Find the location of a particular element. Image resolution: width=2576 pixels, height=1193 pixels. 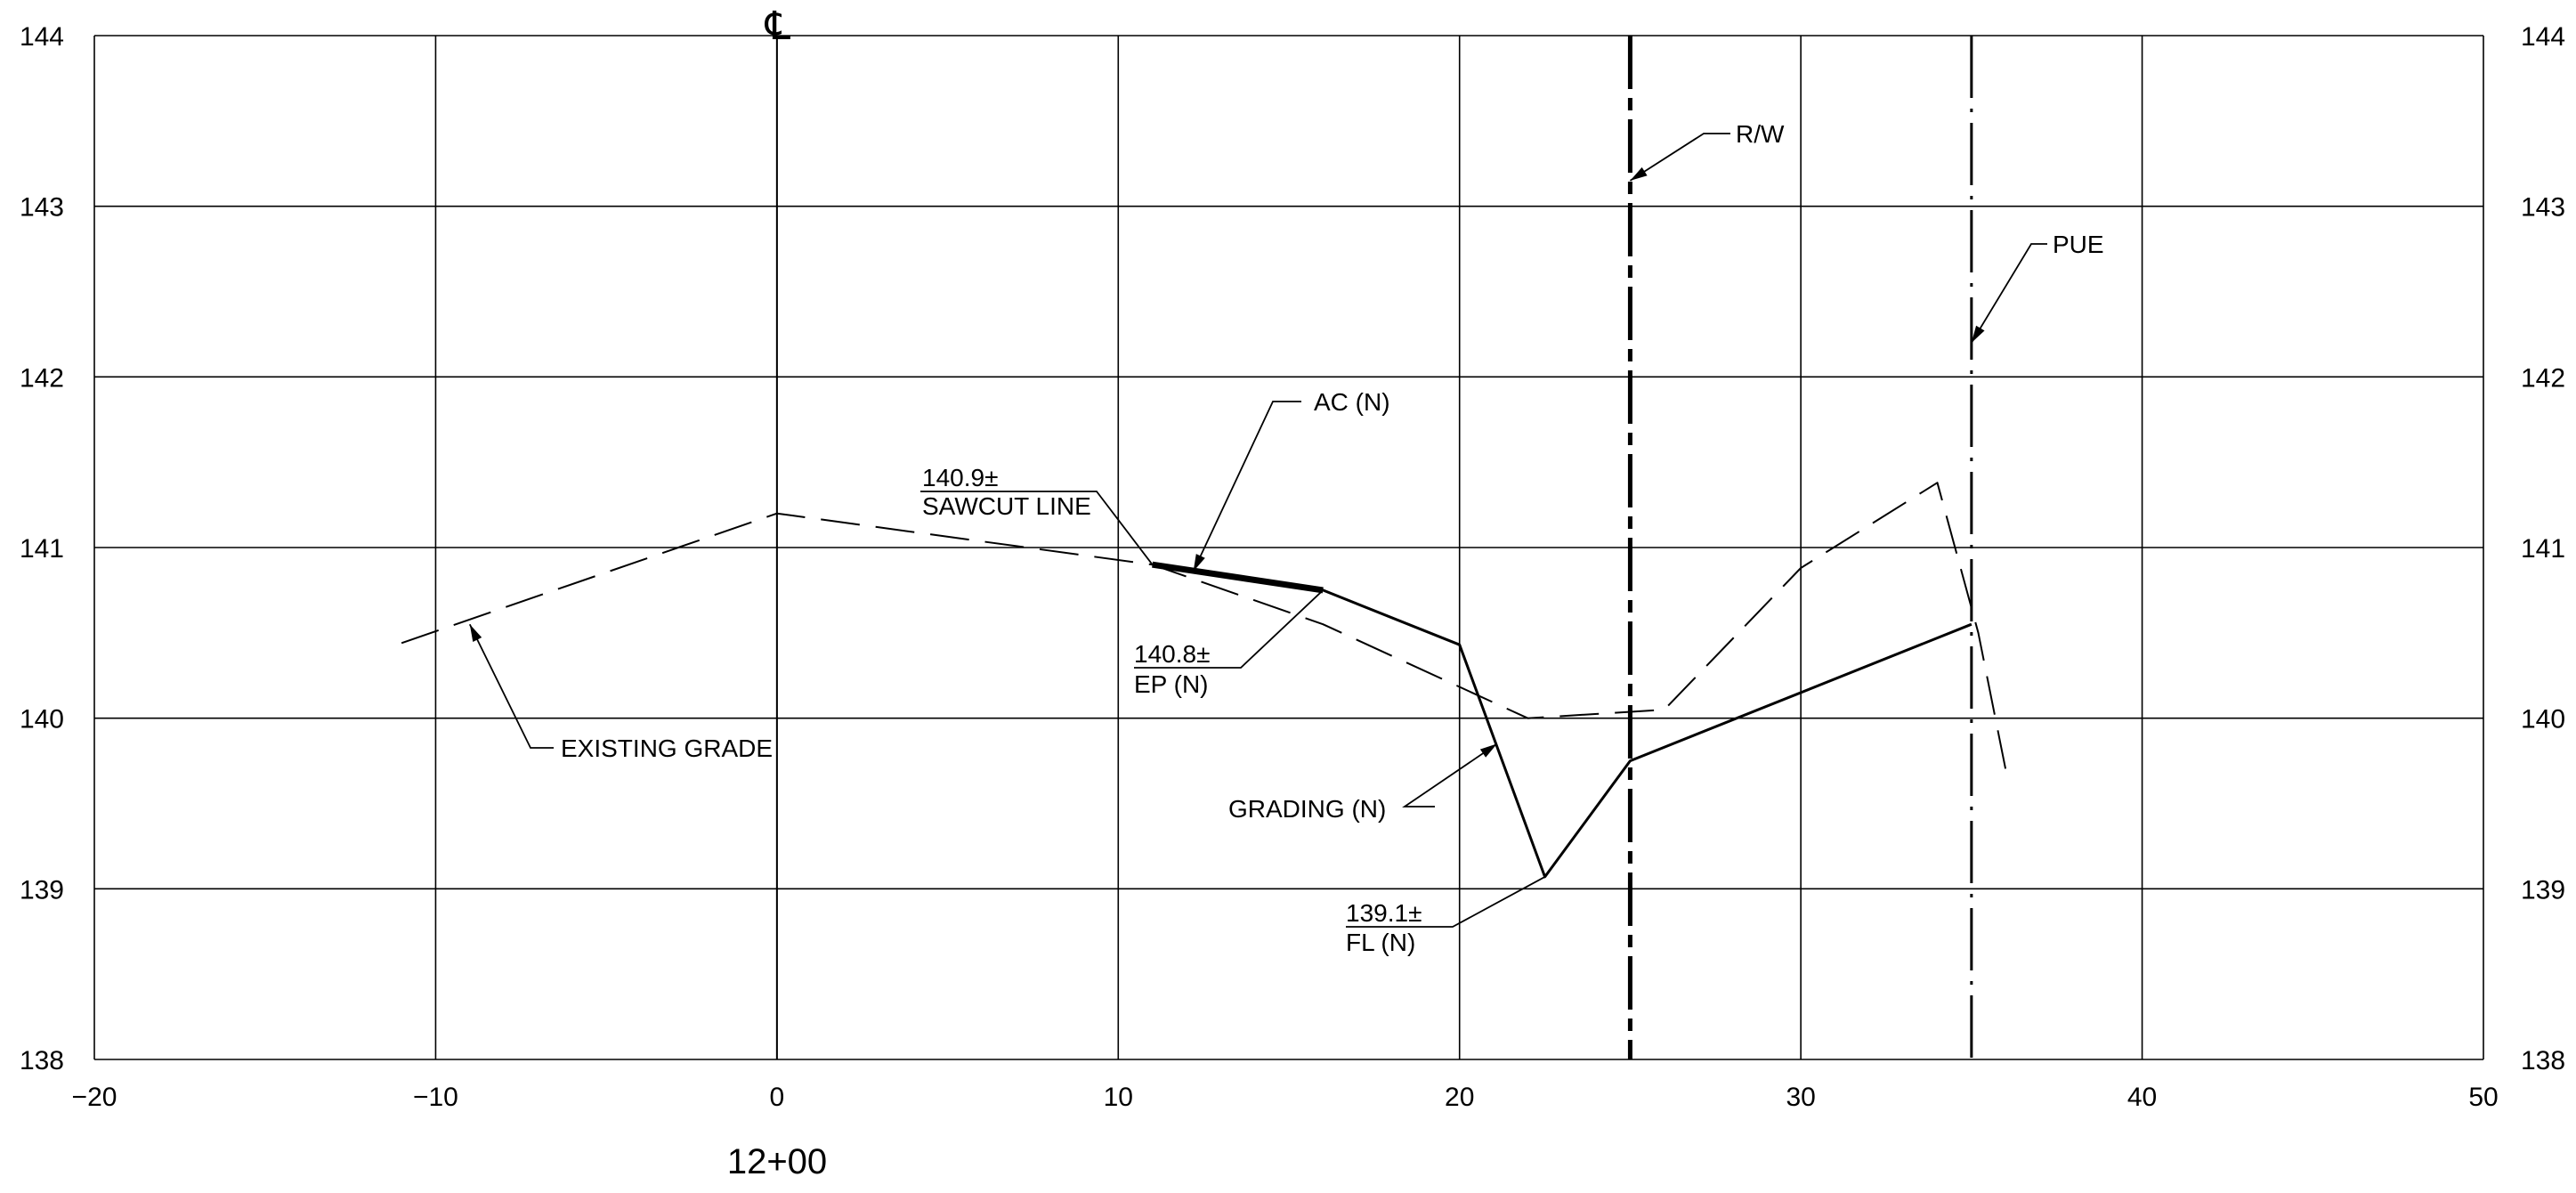

annotation-sawcut-label: SAWCUT LINE is located at coordinates (1007, 506).